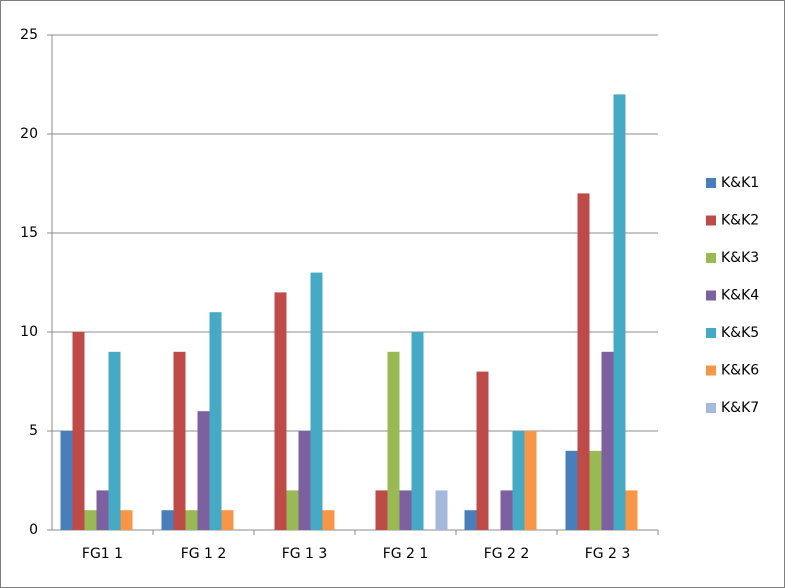 The width and height of the screenshot is (785, 588). What do you see at coordinates (33, 530) in the screenshot?
I see `y-tick-label: 0` at bounding box center [33, 530].